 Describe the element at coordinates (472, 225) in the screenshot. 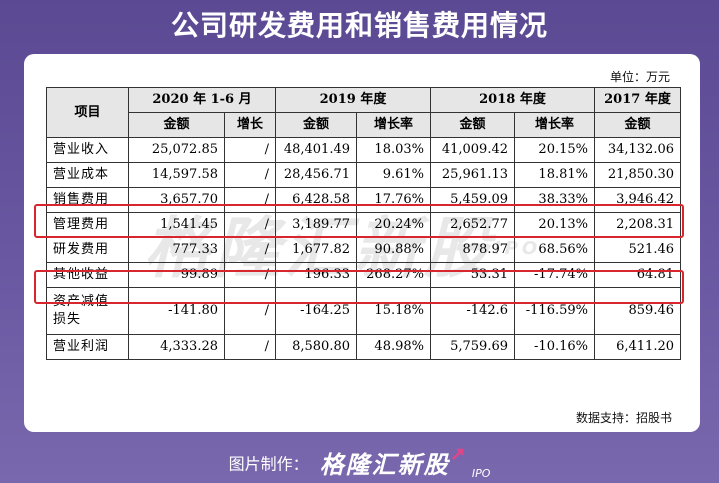

I see `table-cell: 2,652.77` at that location.